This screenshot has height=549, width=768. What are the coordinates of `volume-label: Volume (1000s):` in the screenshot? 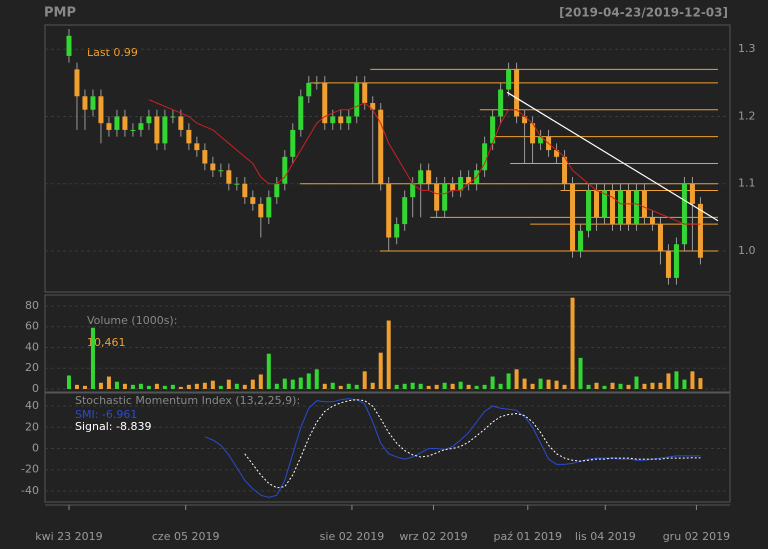 It's located at (132, 320).